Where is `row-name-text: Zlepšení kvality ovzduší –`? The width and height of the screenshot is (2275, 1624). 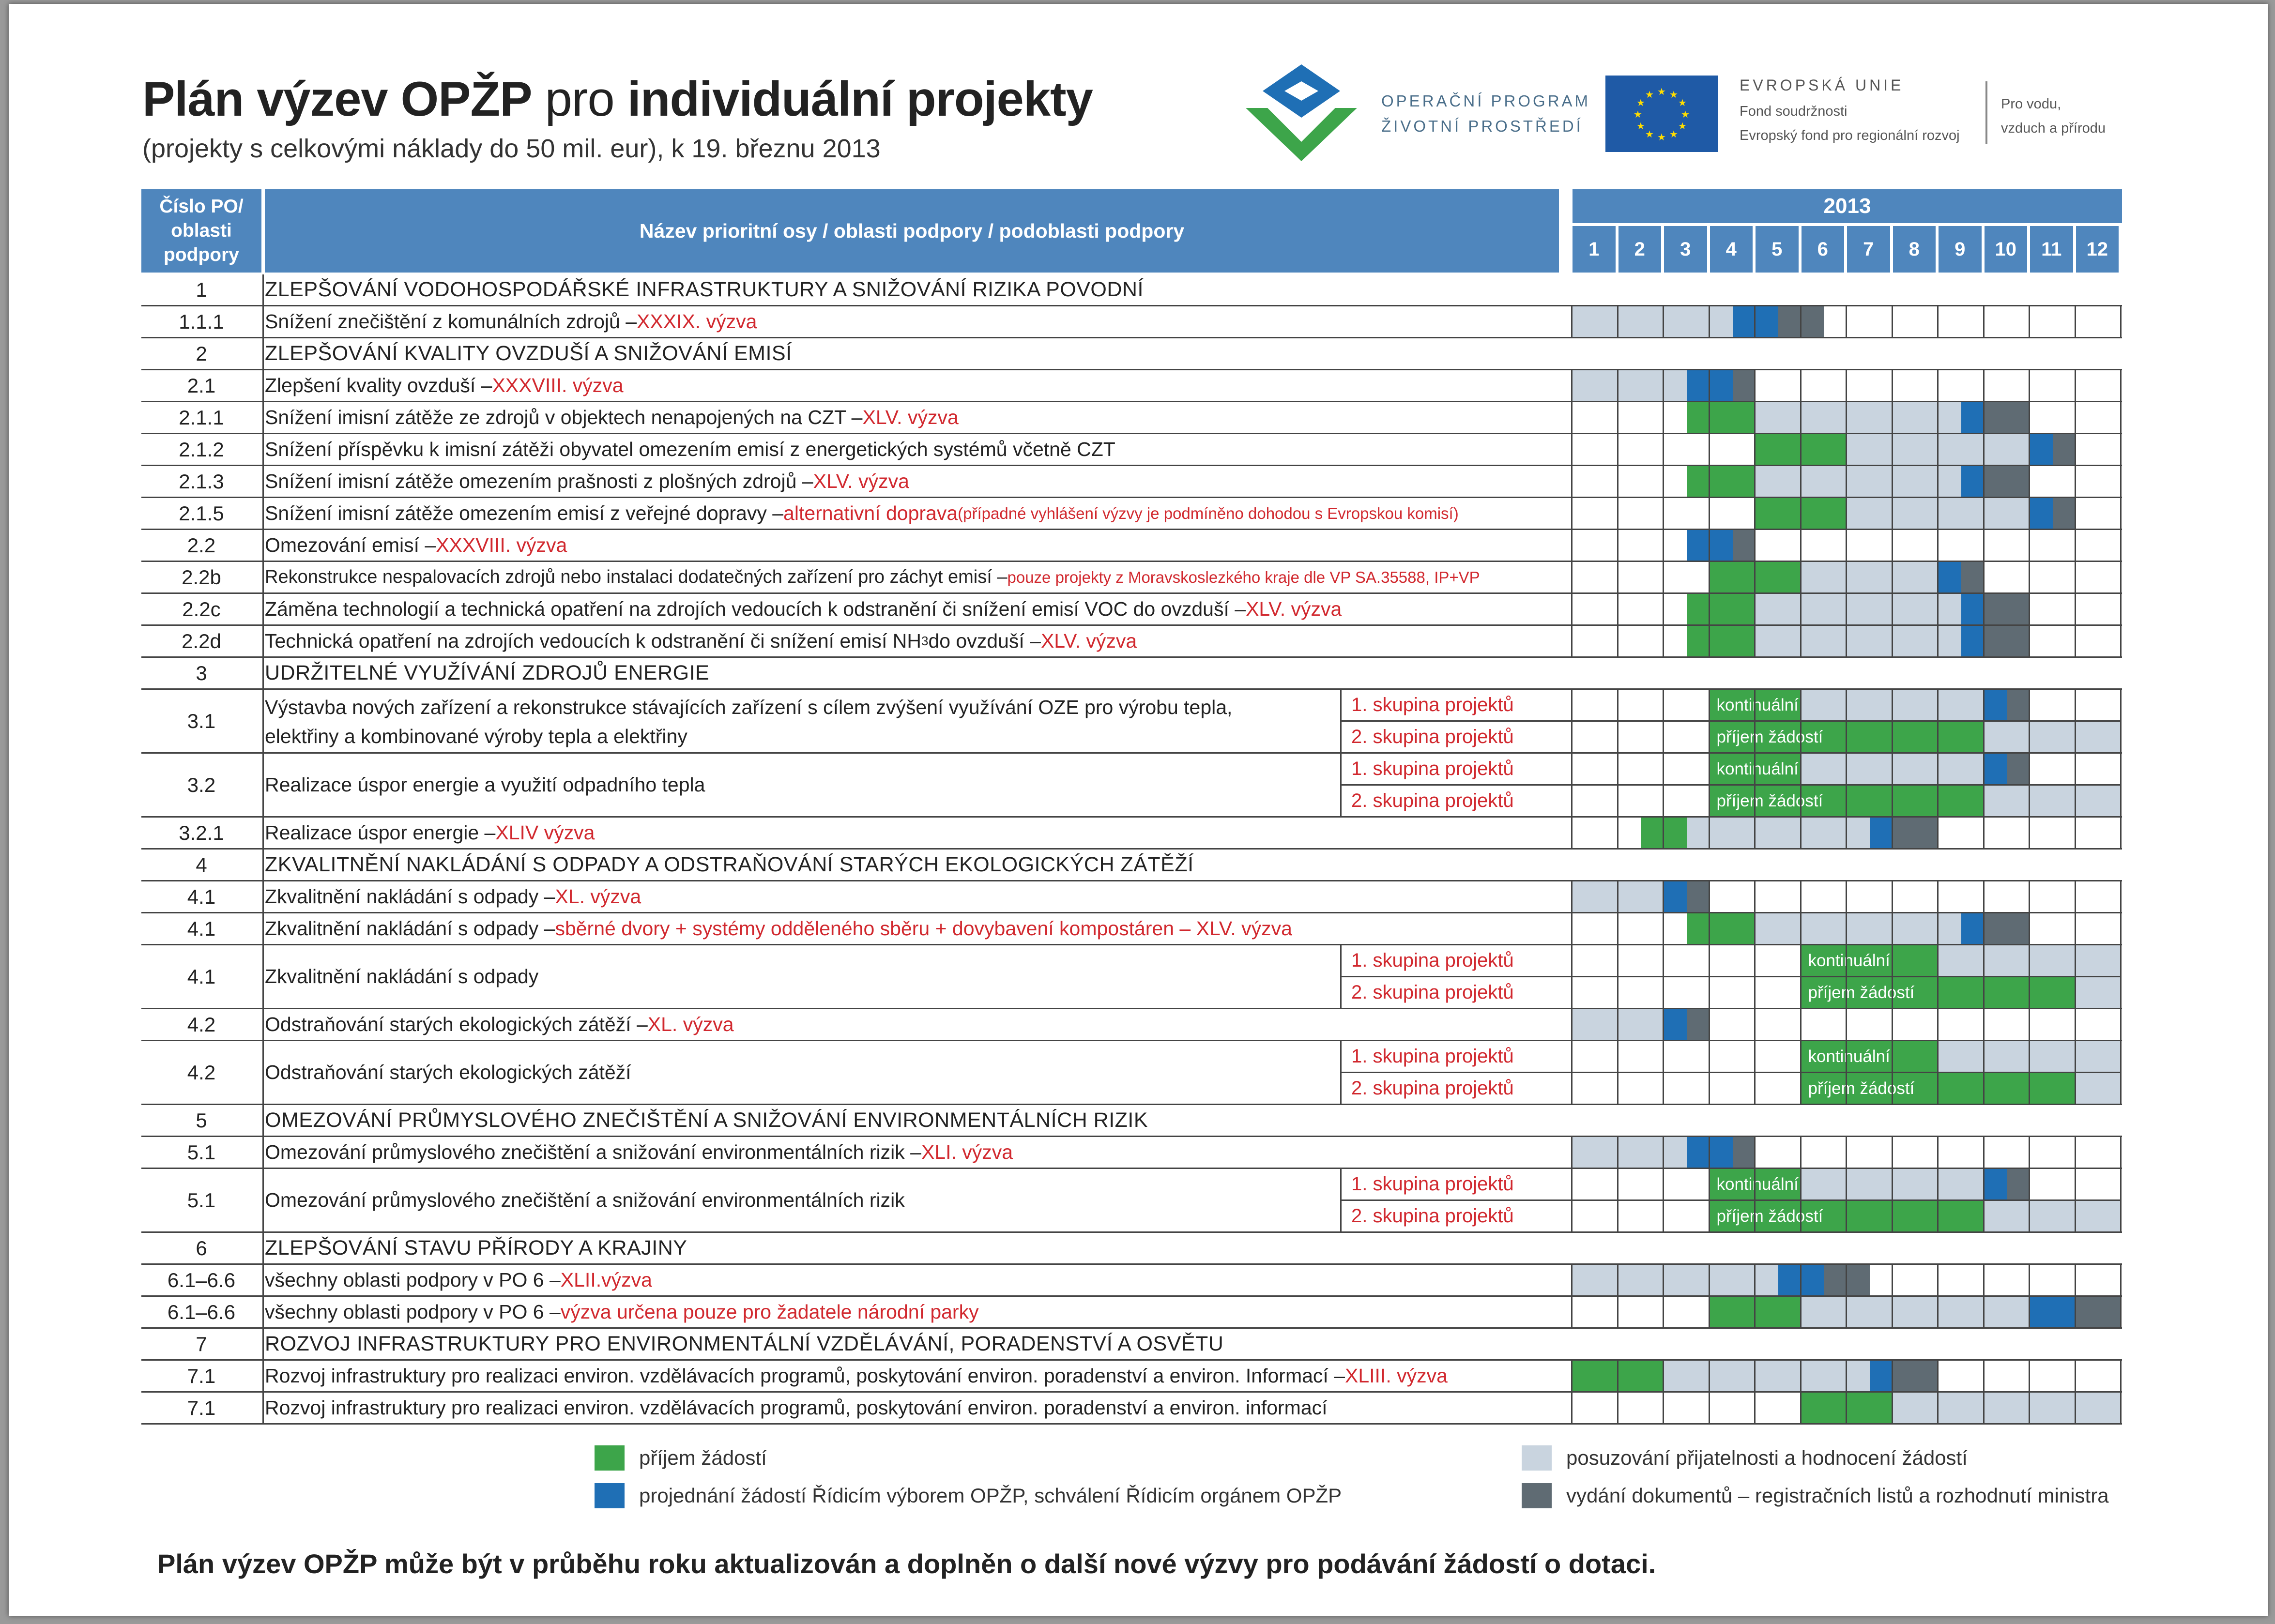 row-name-text: Zlepšení kvality ovzduší – is located at coordinates (378, 385).